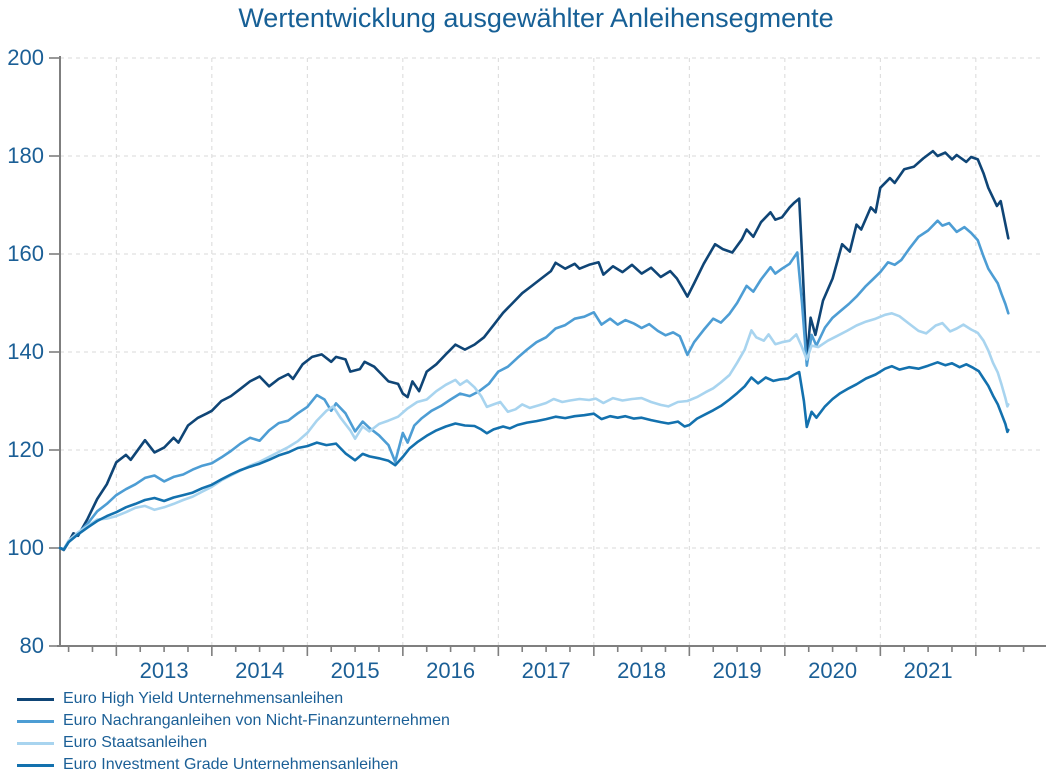  I want to click on y-tick-label: 120, so click(25, 449).